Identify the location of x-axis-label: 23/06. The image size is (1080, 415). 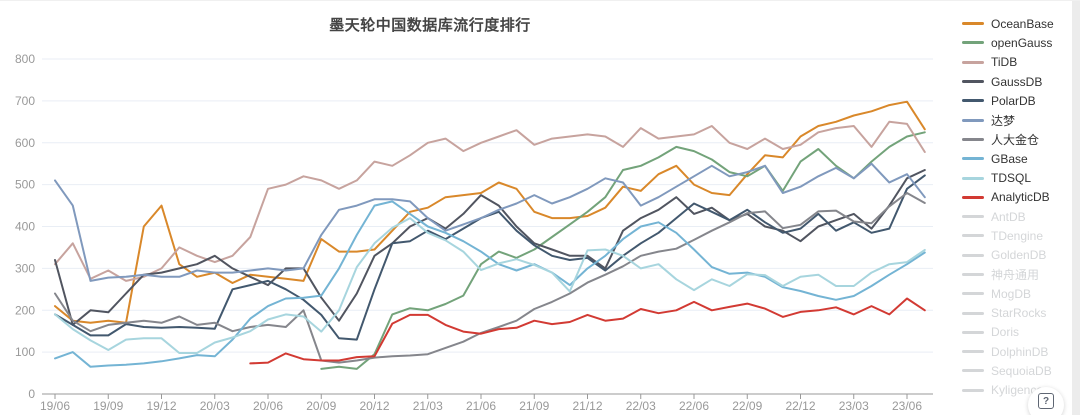
(907, 406).